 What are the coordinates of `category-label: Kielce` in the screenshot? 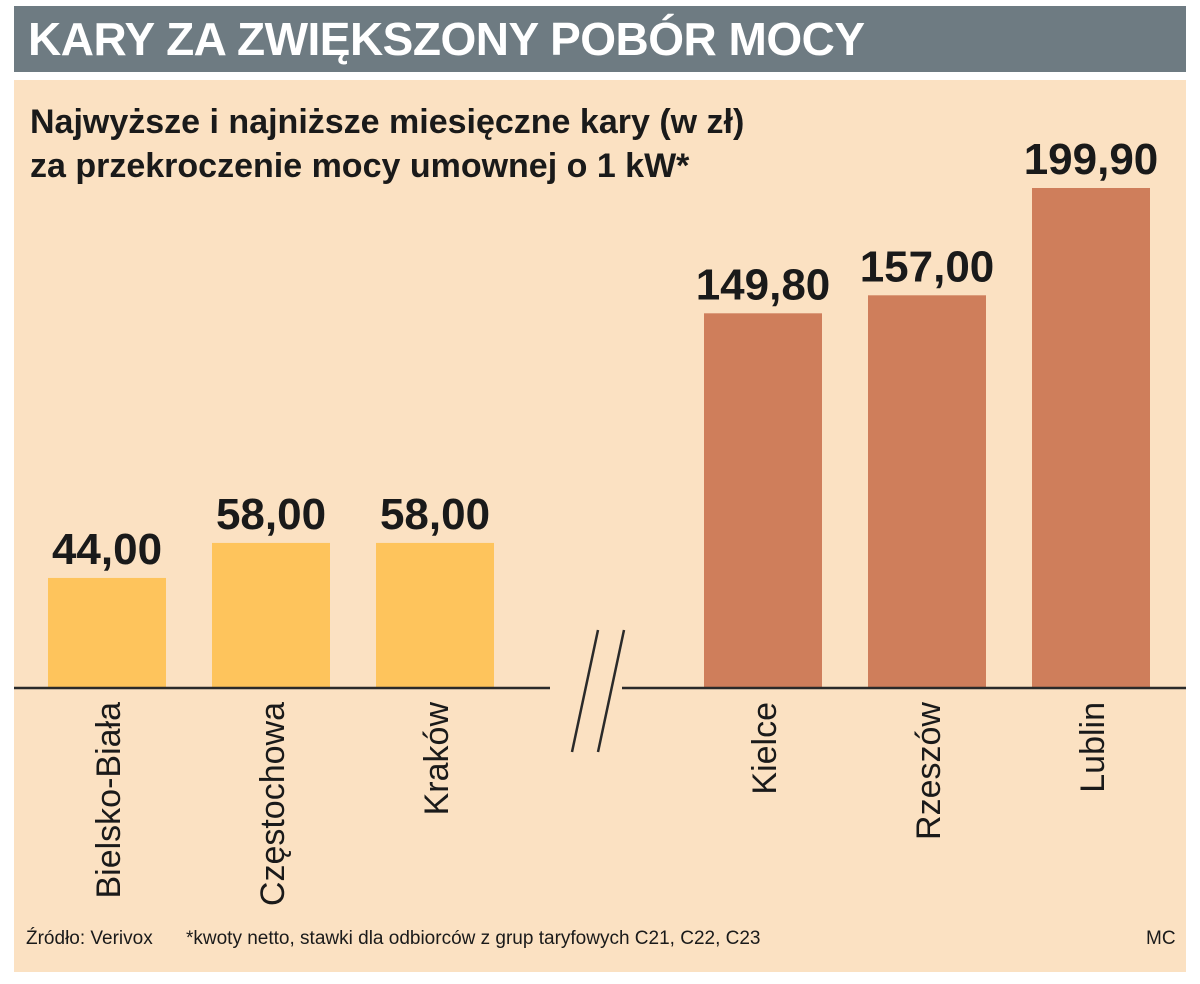 It's located at (765, 748).